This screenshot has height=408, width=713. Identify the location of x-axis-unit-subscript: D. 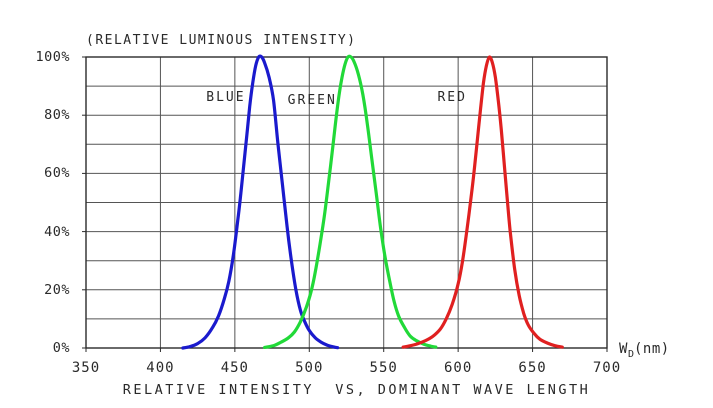
(630, 354).